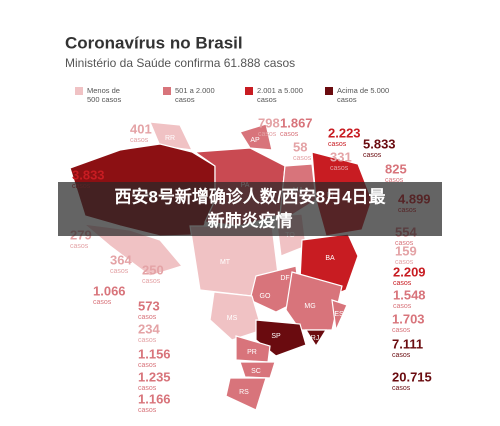 Image resolution: width=500 pixels, height=426 pixels. Describe the element at coordinates (250, 196) in the screenshot. I see `caption-line: 西安8号新增确诊人数/西安8月4日最` at that location.